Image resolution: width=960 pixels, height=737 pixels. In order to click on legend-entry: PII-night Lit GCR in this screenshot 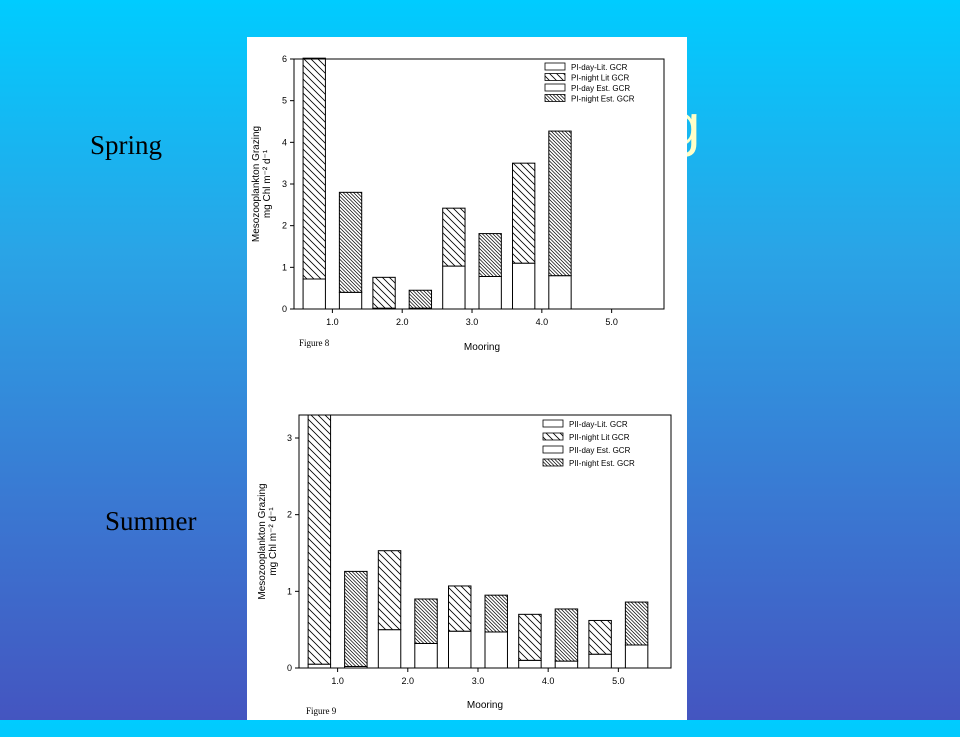, I will do `click(599, 437)`.